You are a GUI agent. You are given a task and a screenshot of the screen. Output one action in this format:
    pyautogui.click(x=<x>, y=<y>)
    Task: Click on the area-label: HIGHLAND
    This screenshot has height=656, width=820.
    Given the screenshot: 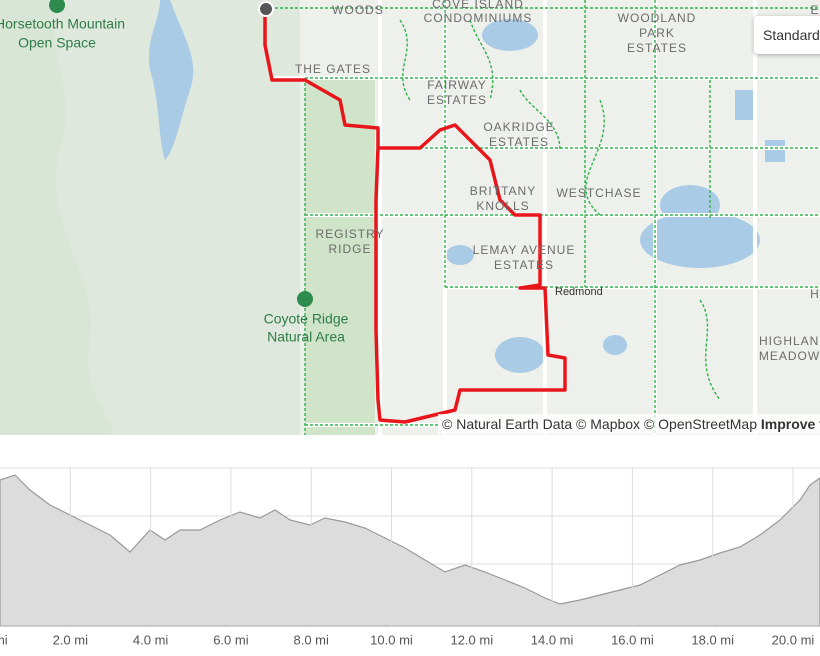 What is the action you would take?
    pyautogui.click(x=789, y=341)
    